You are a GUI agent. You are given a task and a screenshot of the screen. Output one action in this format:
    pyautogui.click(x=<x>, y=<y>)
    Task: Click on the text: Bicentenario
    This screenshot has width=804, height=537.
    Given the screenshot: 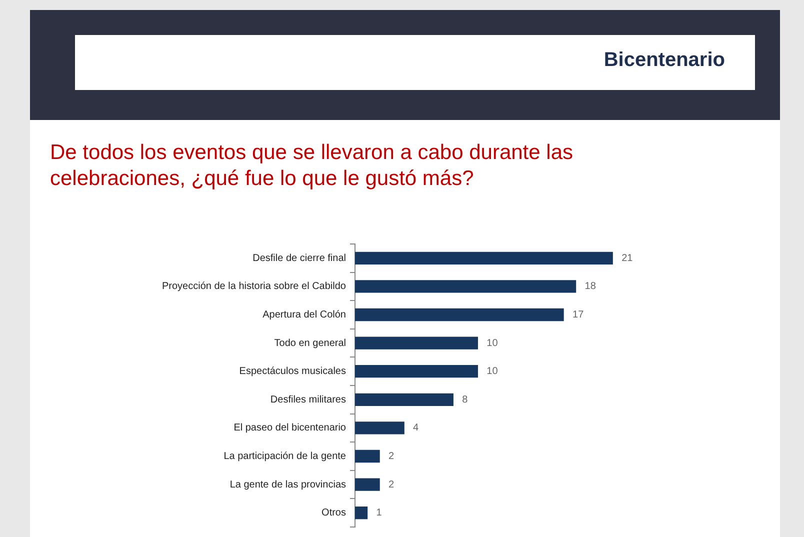 What is the action you would take?
    pyautogui.click(x=664, y=60)
    